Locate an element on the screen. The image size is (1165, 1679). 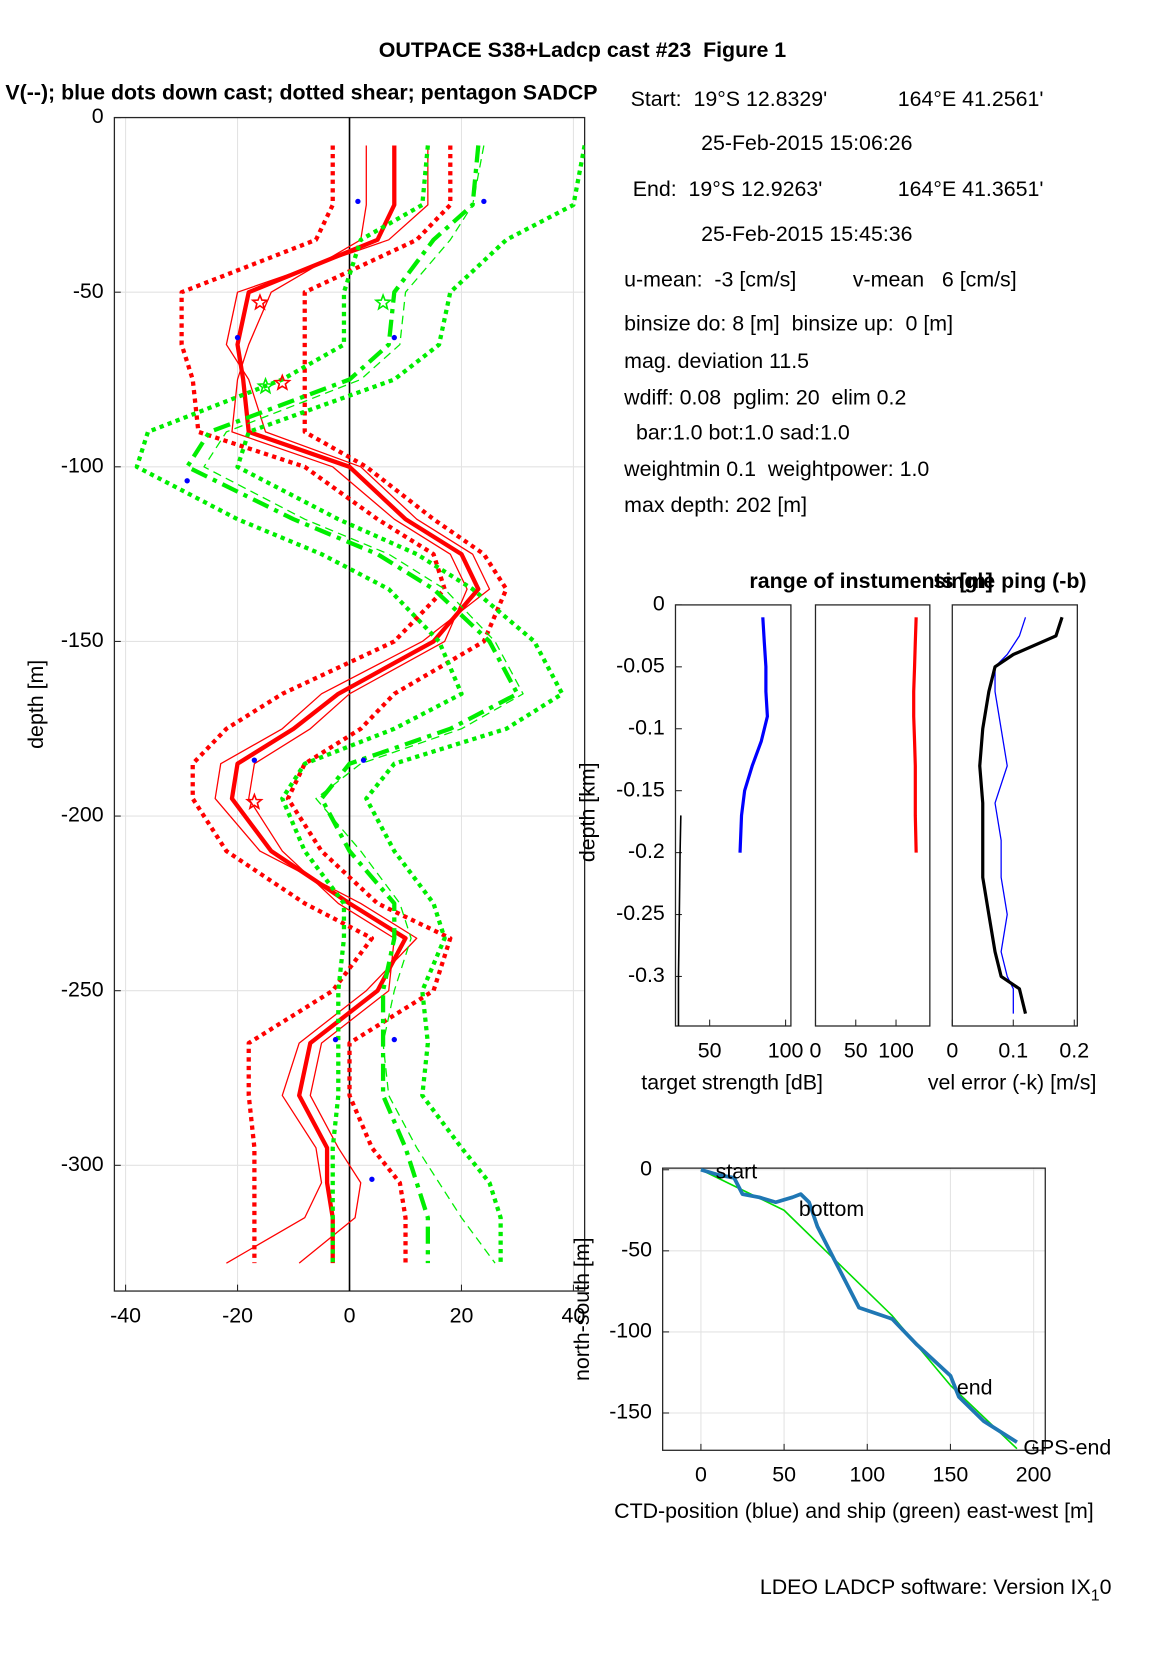
x-tick-label: 20 is located at coordinates (462, 1315).